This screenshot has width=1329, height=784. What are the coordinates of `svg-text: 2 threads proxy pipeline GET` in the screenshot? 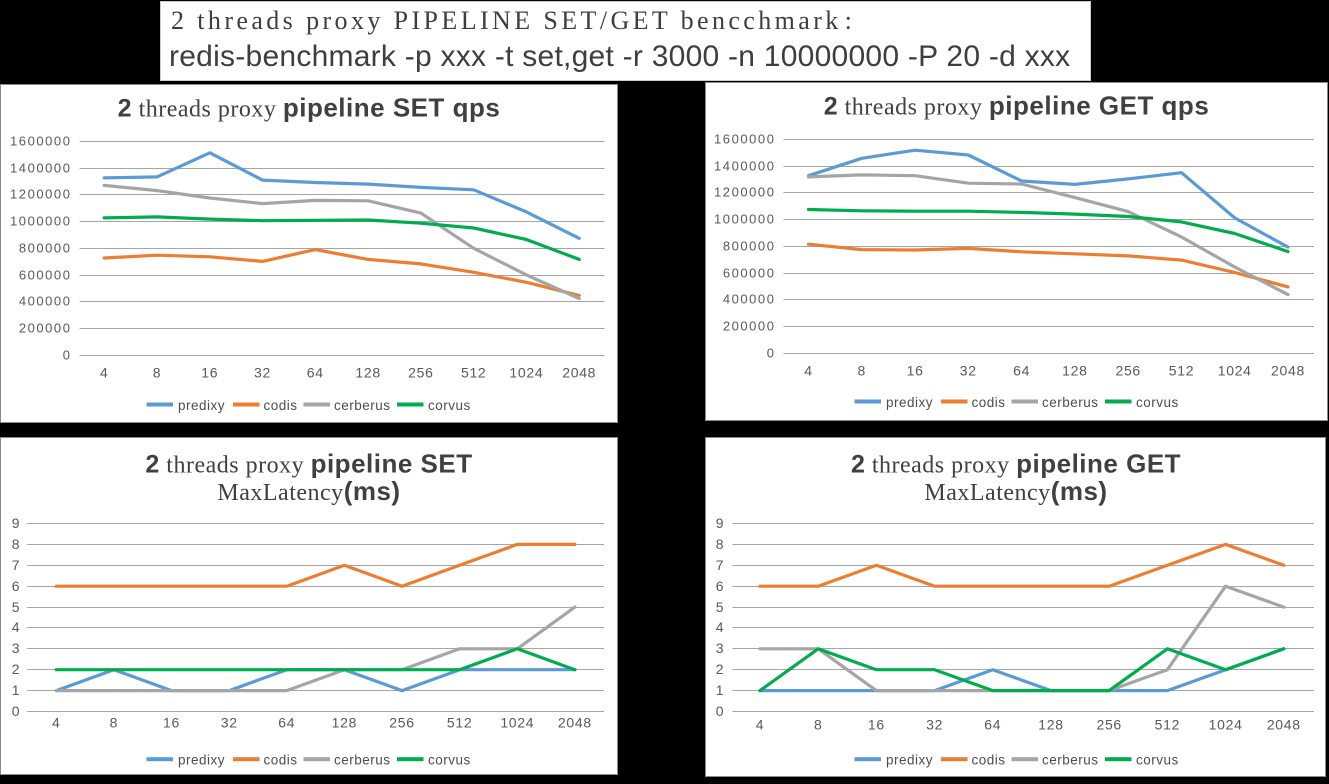 It's located at (1016, 464).